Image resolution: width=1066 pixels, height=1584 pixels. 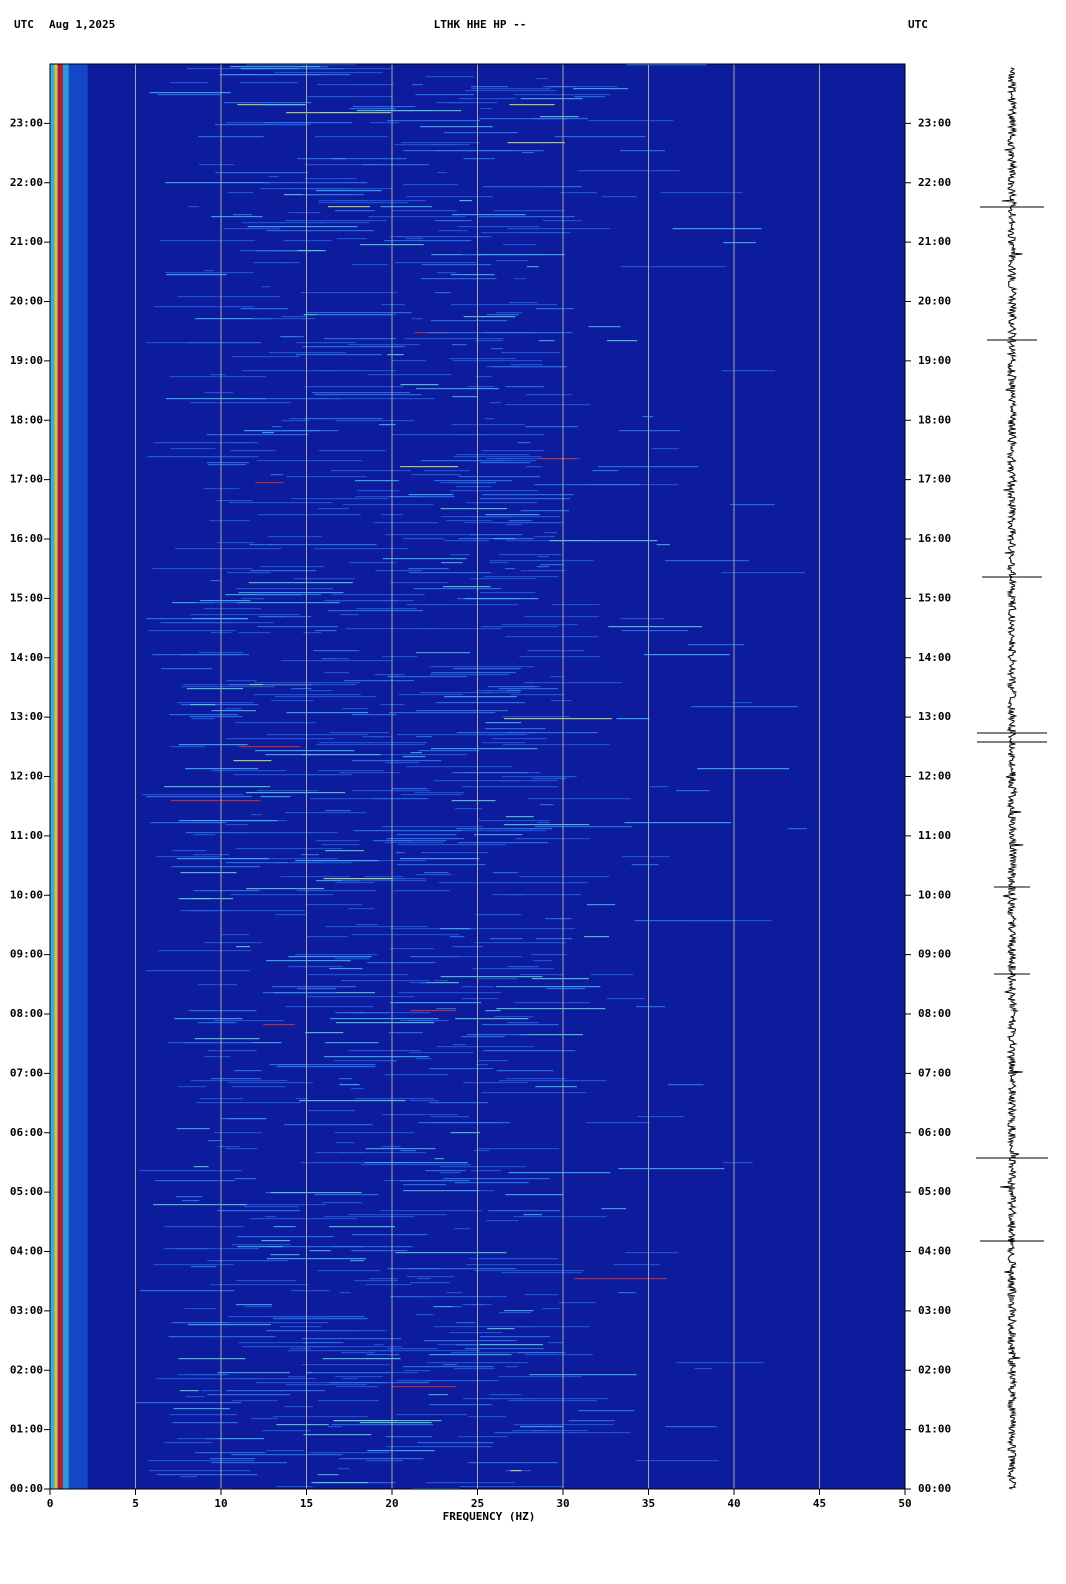 I want to click on seismogram, so click(x=1012, y=778).